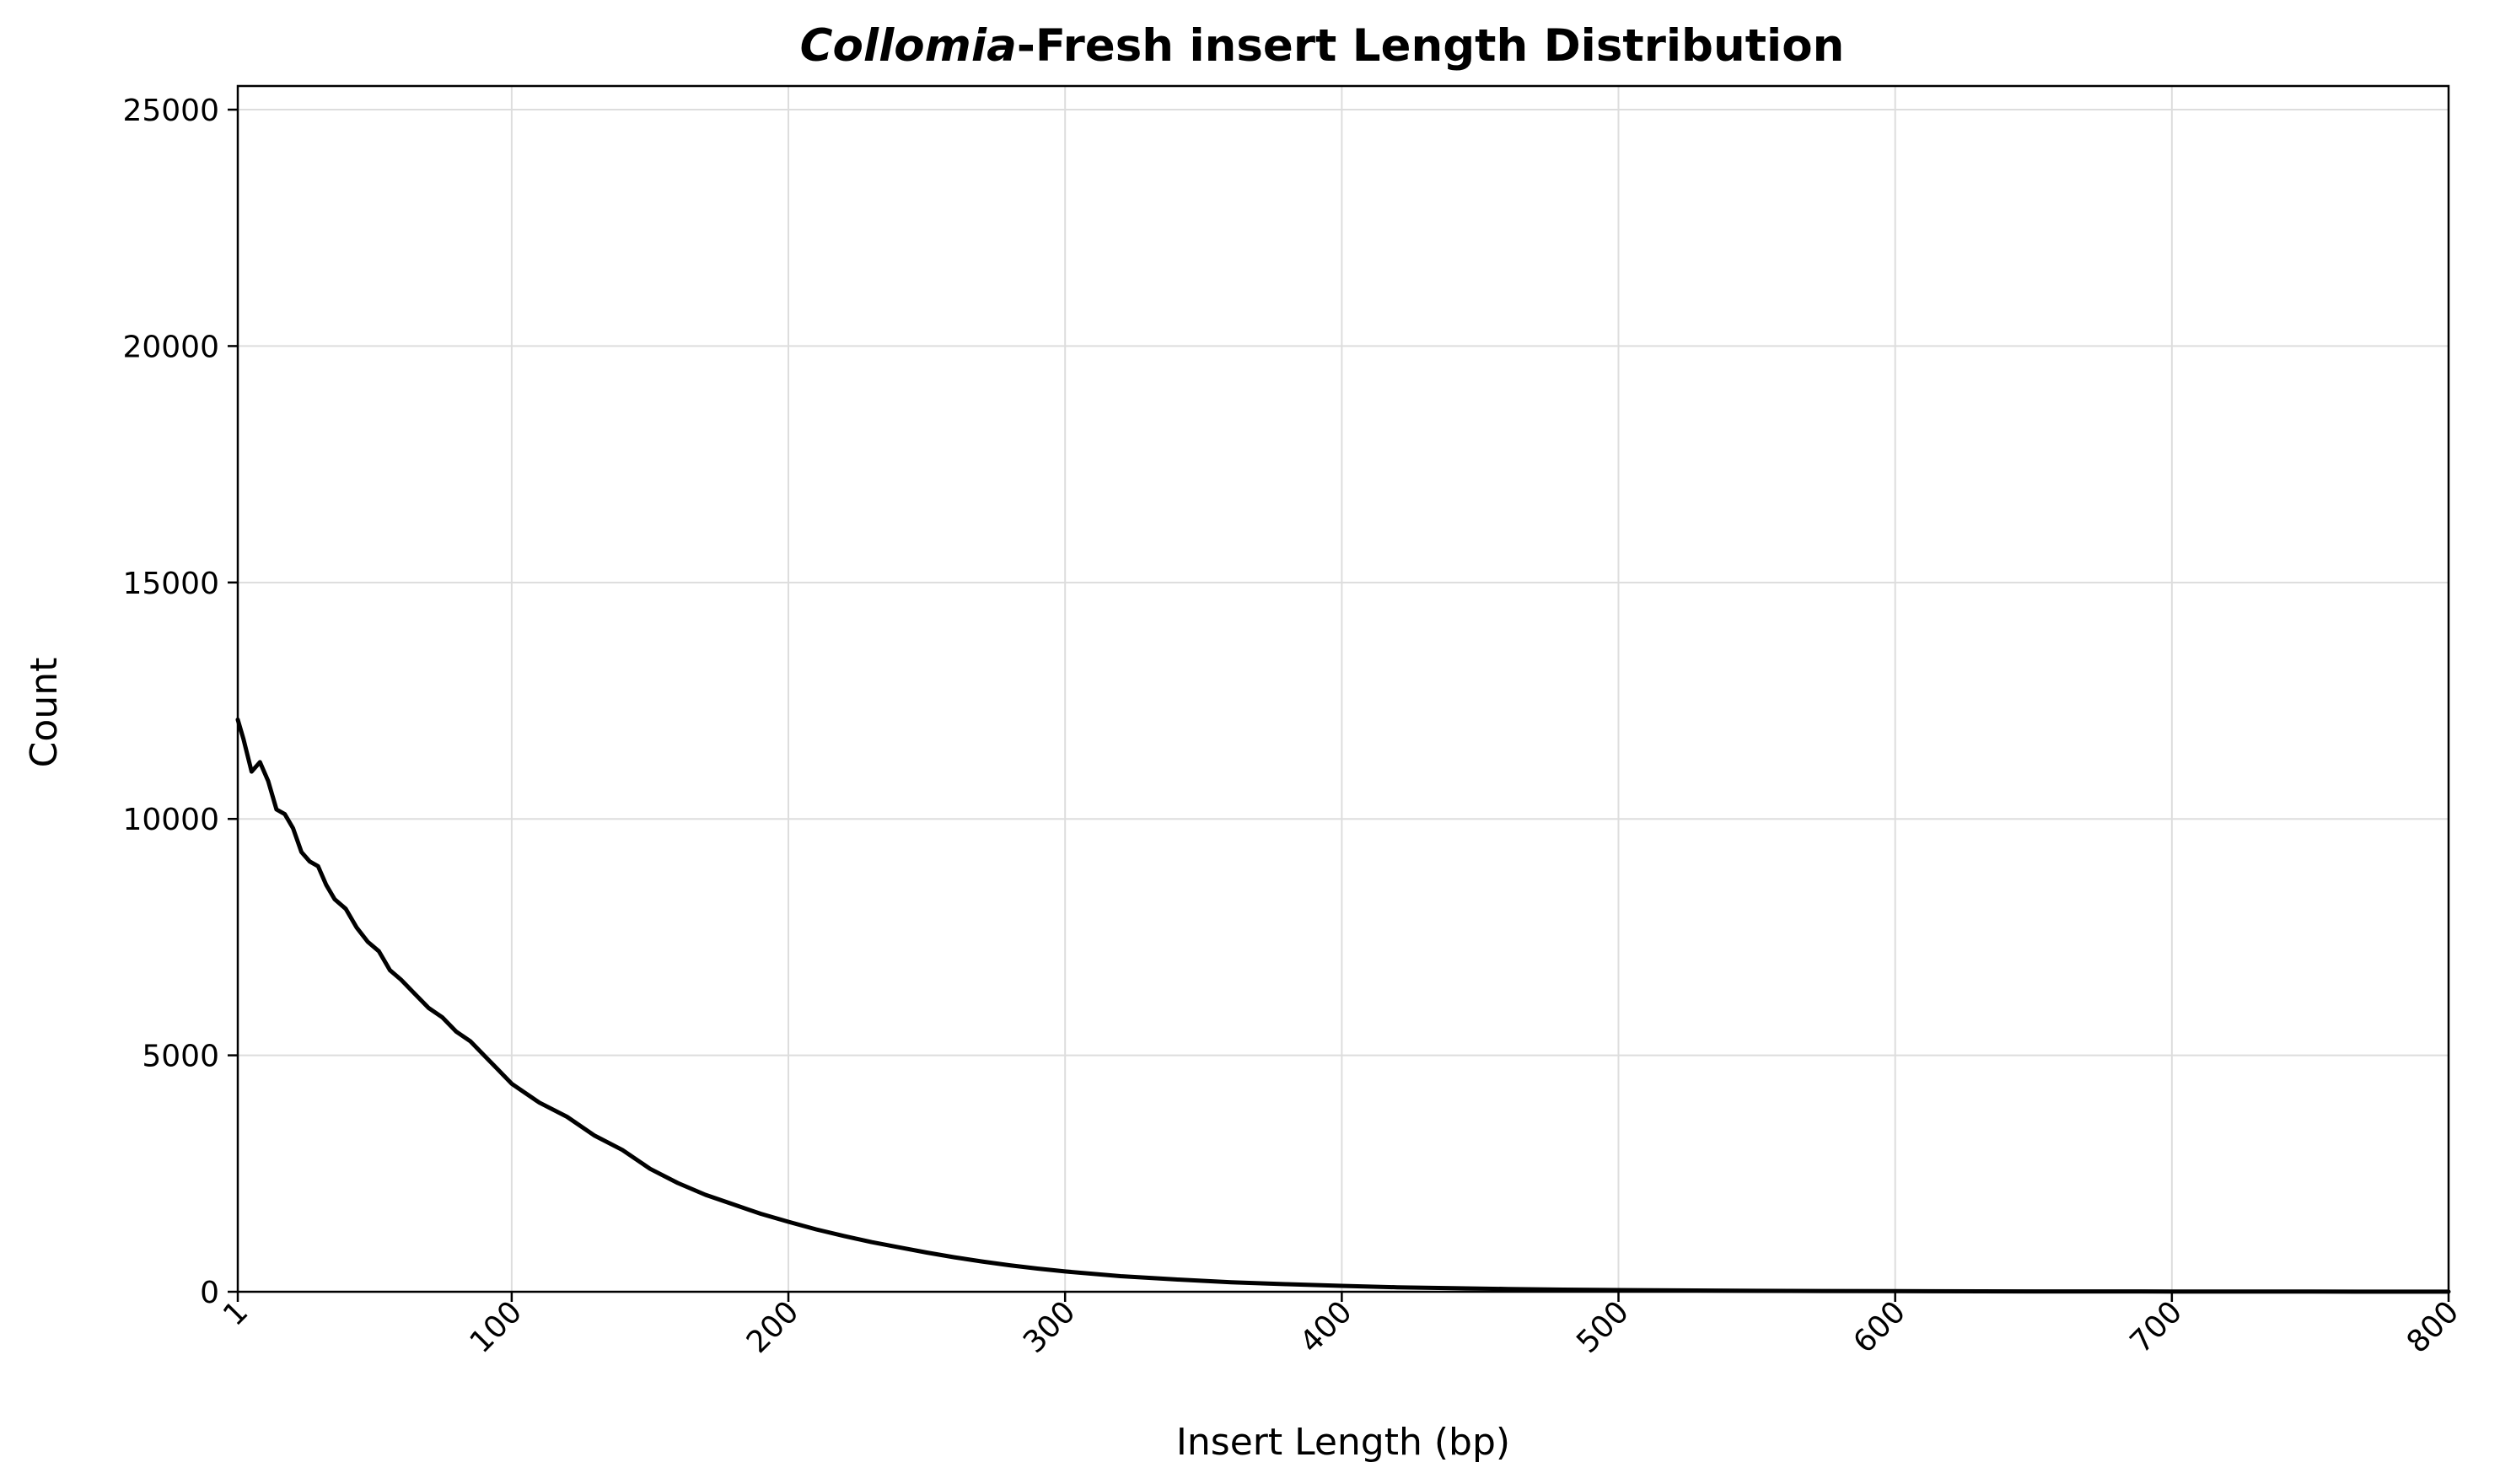 The image size is (2500, 1484). Describe the element at coordinates (170, 111) in the screenshot. I see `y-tick-label: 25000` at that location.